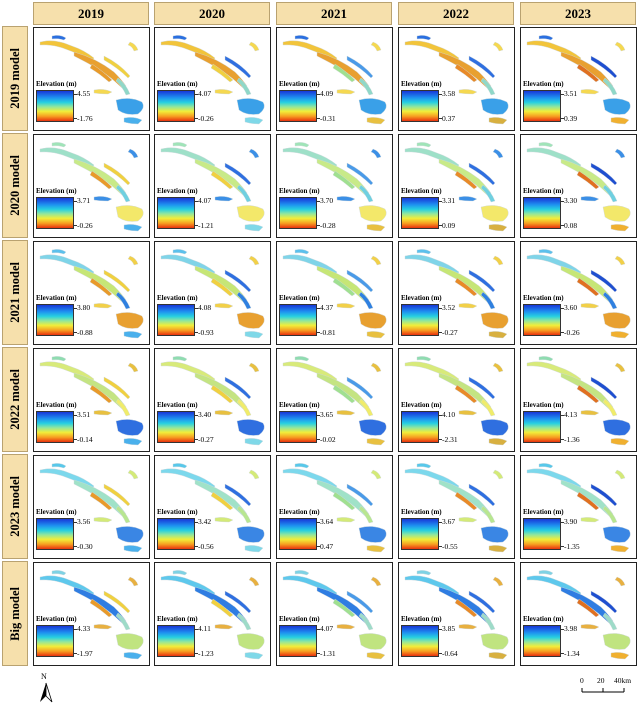 This screenshot has height=705, width=640. What do you see at coordinates (327, 546) in the screenshot?
I see `elevation-min-value: 0.47` at bounding box center [327, 546].